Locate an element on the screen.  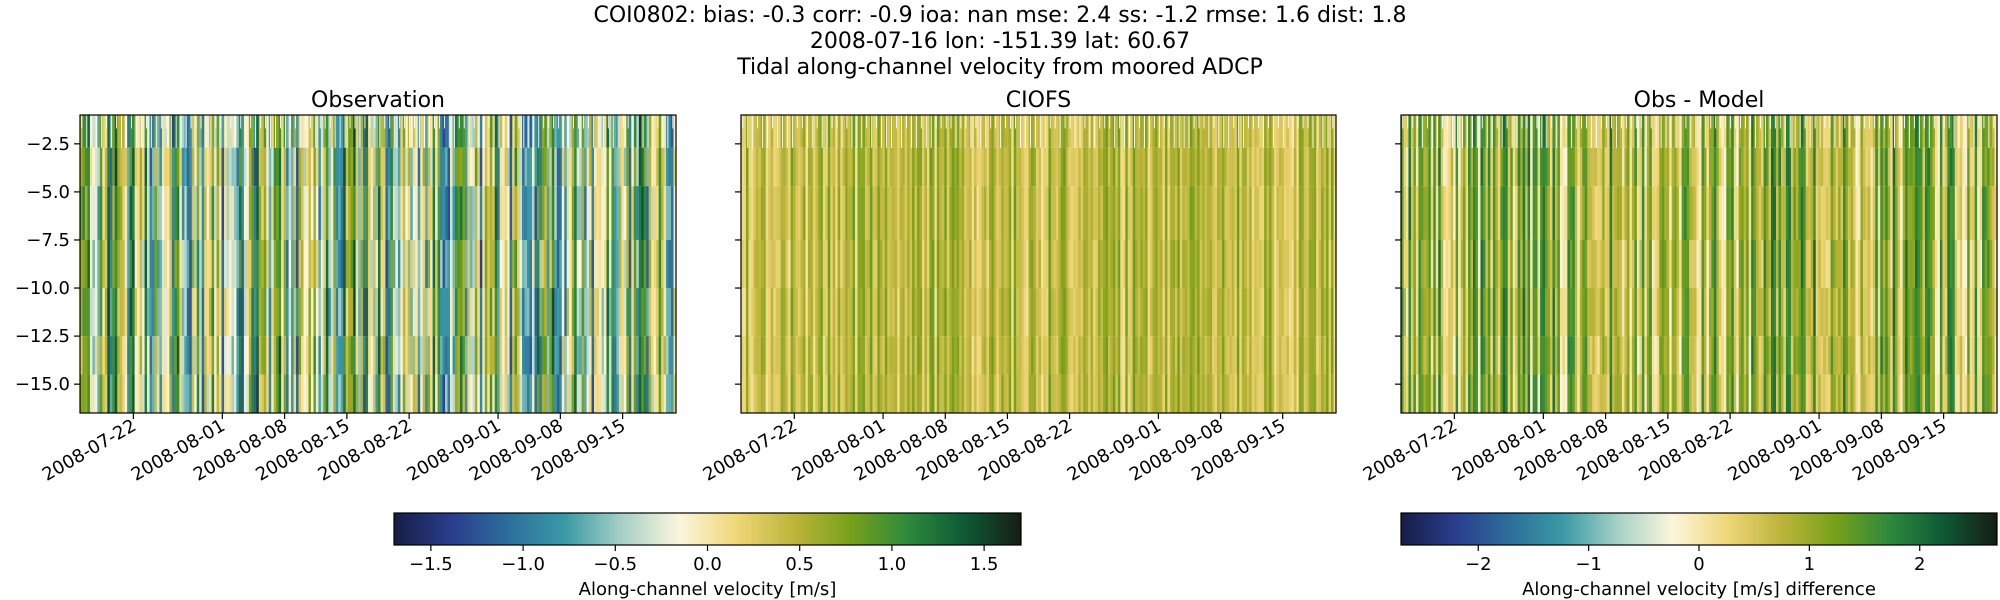
colorbar-tick-label: −2 is located at coordinates (1478, 564).